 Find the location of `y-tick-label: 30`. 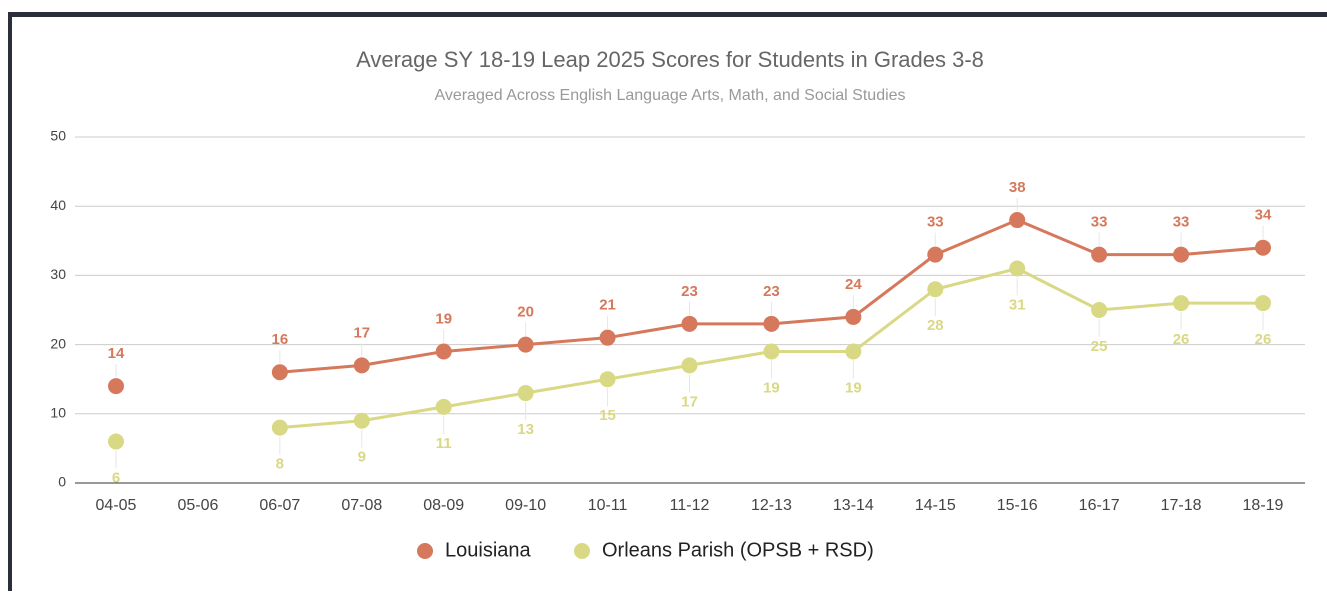

y-tick-label: 30 is located at coordinates (58, 274).